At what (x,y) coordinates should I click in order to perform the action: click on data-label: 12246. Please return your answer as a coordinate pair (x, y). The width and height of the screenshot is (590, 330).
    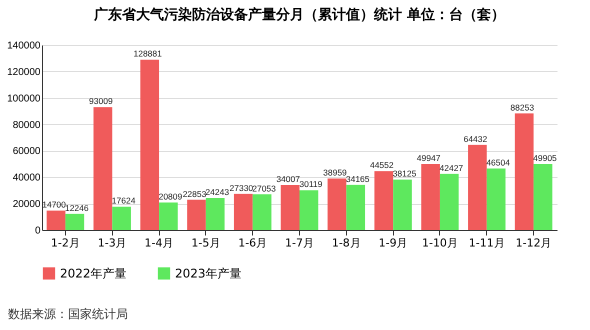
    Looking at the image, I should click on (76, 207).